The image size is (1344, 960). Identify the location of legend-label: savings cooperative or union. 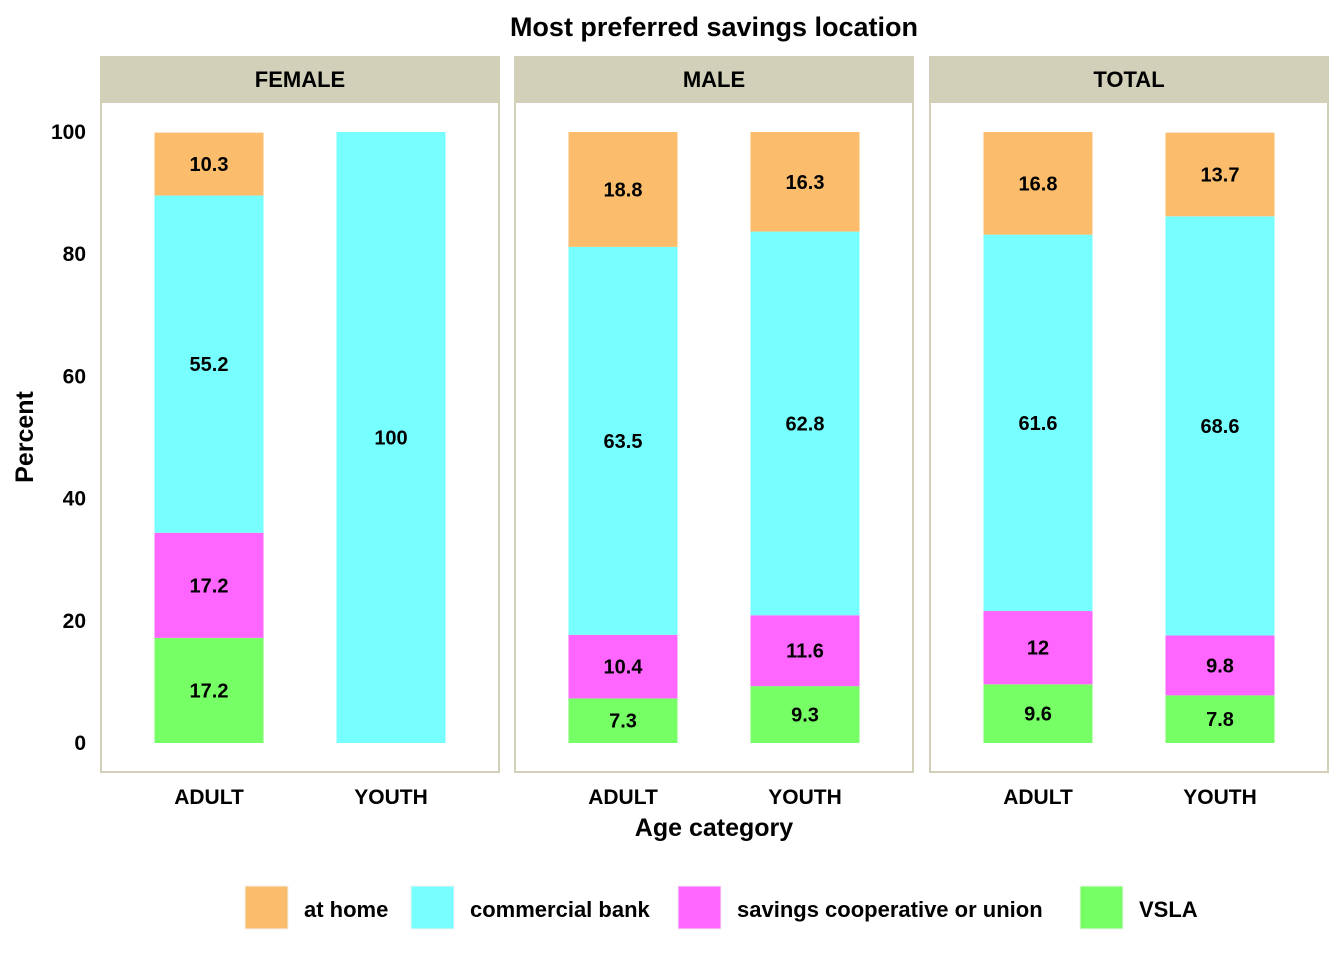
(890, 909).